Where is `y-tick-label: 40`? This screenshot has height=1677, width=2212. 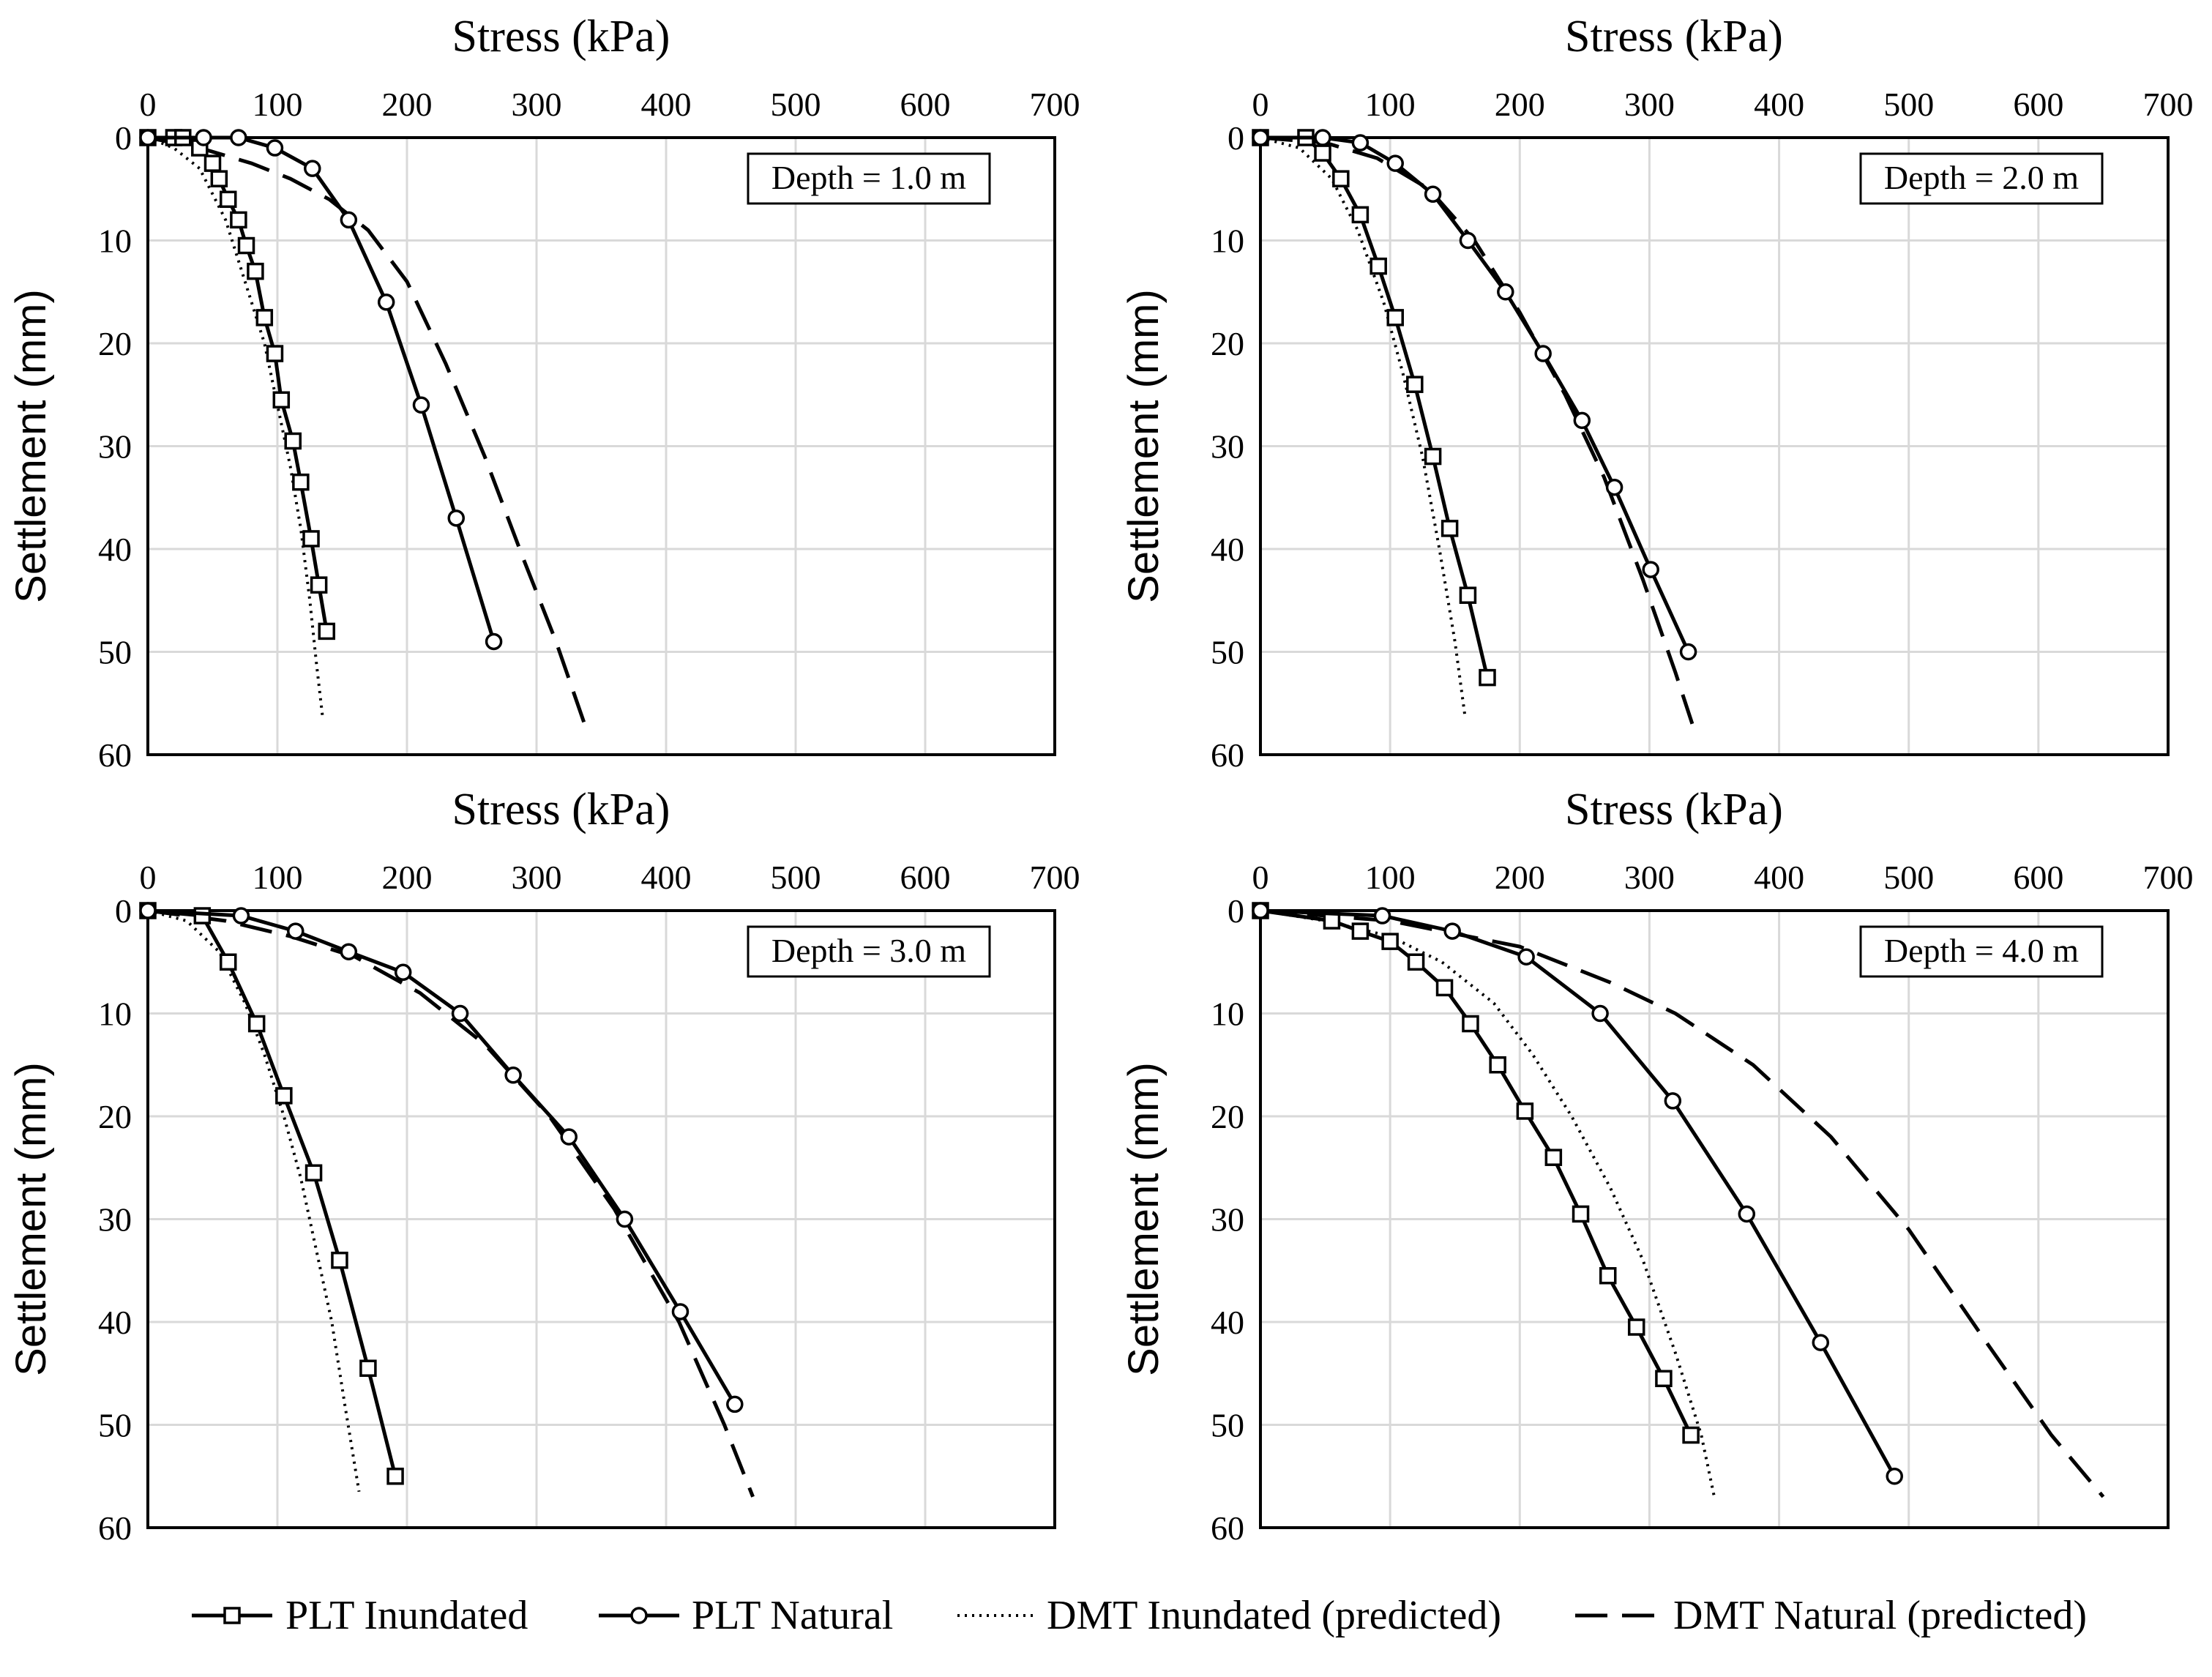 y-tick-label: 40 is located at coordinates (115, 549).